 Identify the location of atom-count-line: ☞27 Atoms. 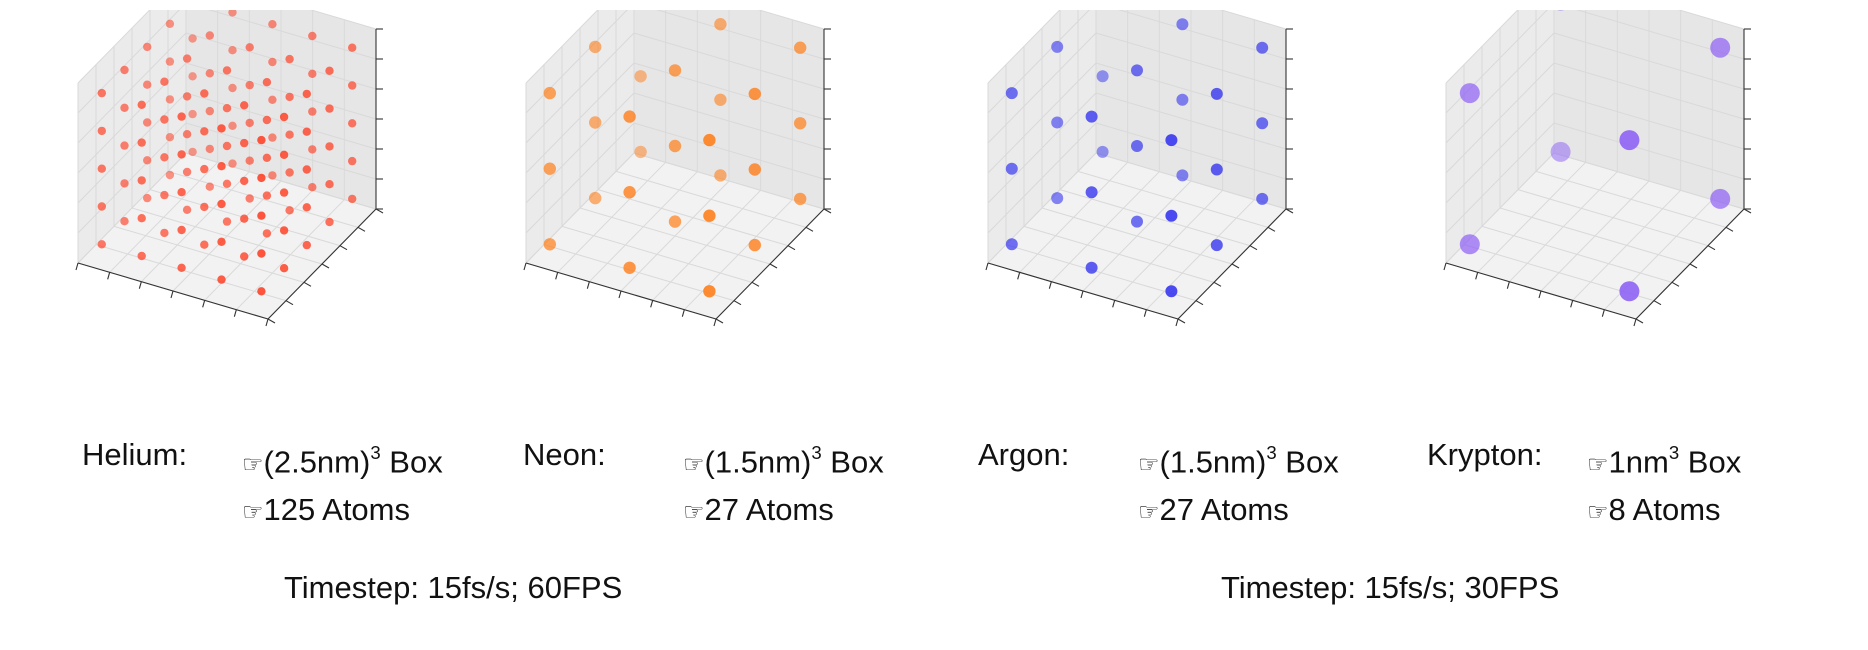
(758, 510).